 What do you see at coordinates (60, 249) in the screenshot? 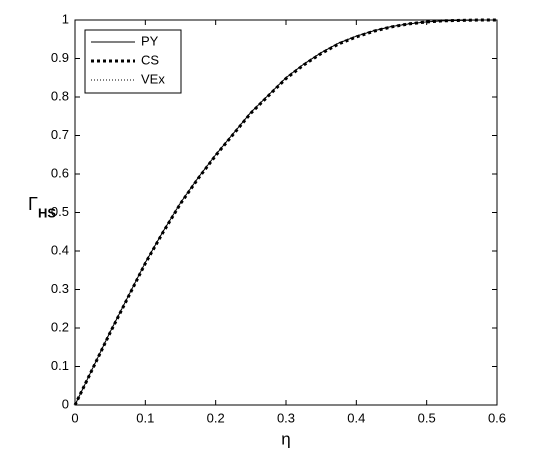
I see `y-tick-label: 0.4` at bounding box center [60, 249].